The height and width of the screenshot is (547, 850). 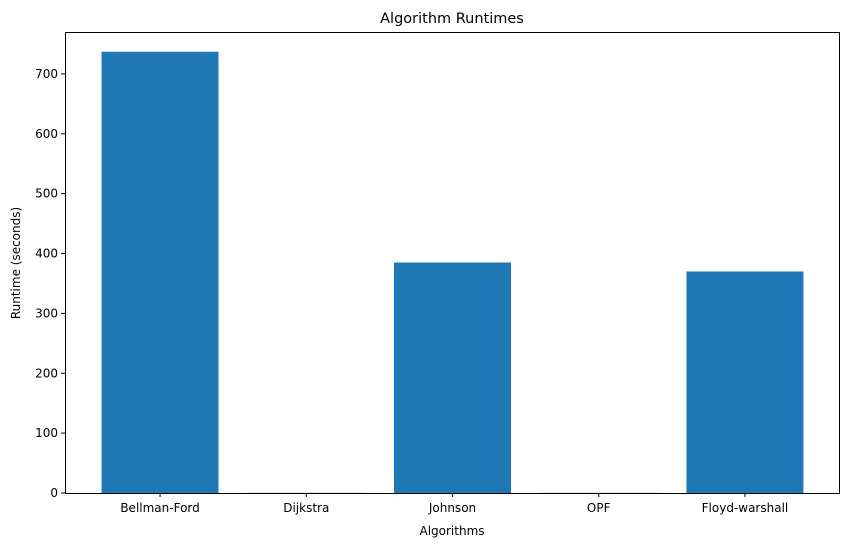 What do you see at coordinates (745, 508) in the screenshot?
I see `x-tick-label: Floyd-warshall` at bounding box center [745, 508].